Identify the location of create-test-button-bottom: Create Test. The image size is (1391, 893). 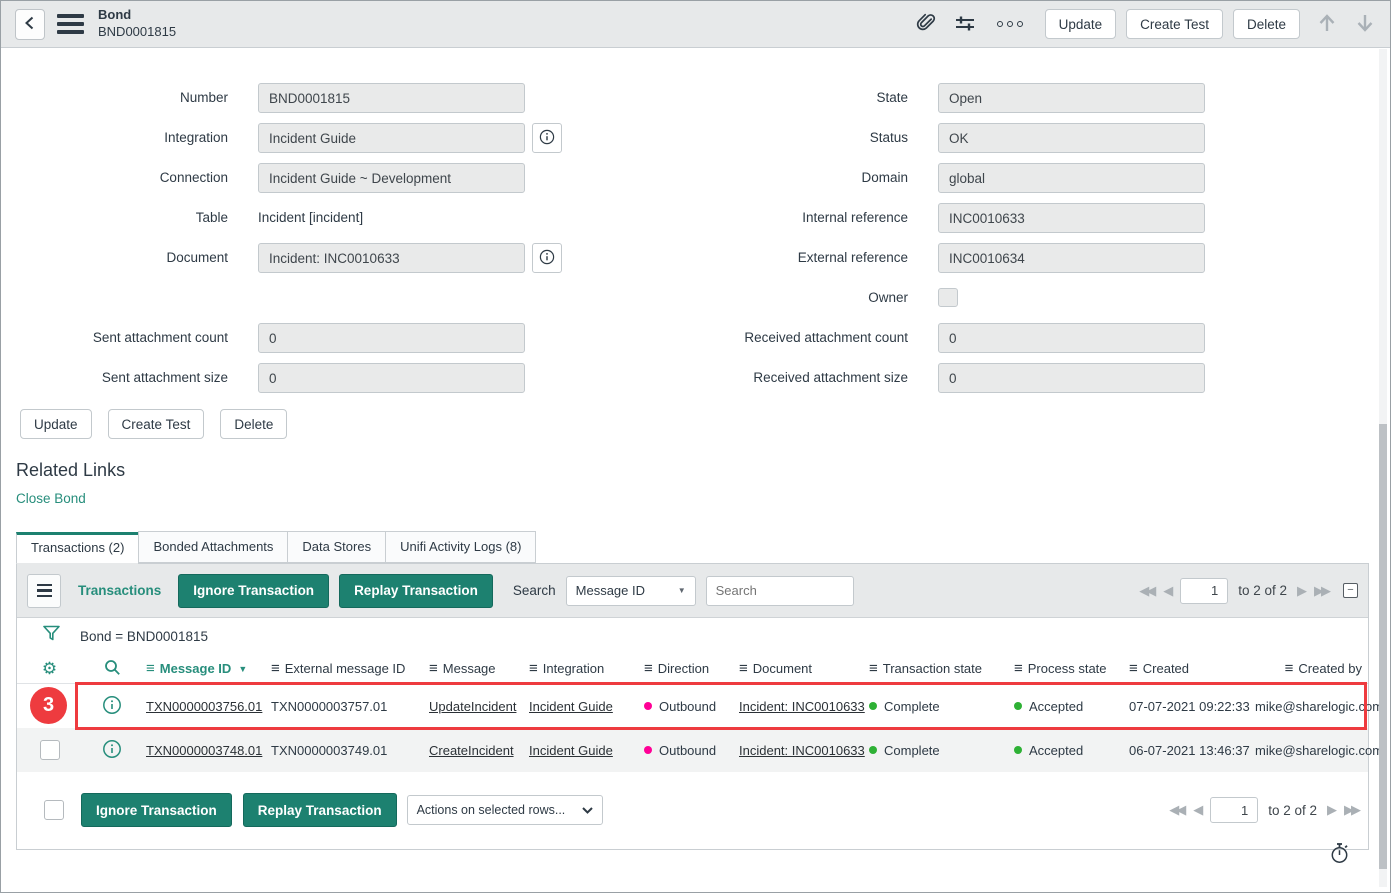
(156, 424).